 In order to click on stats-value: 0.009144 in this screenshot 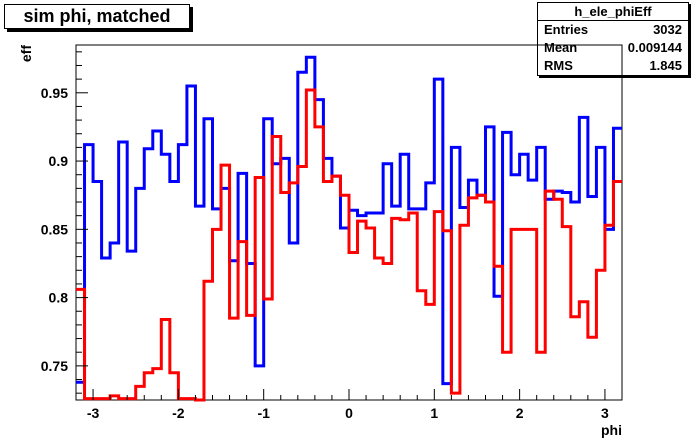, I will do `click(654, 47)`.